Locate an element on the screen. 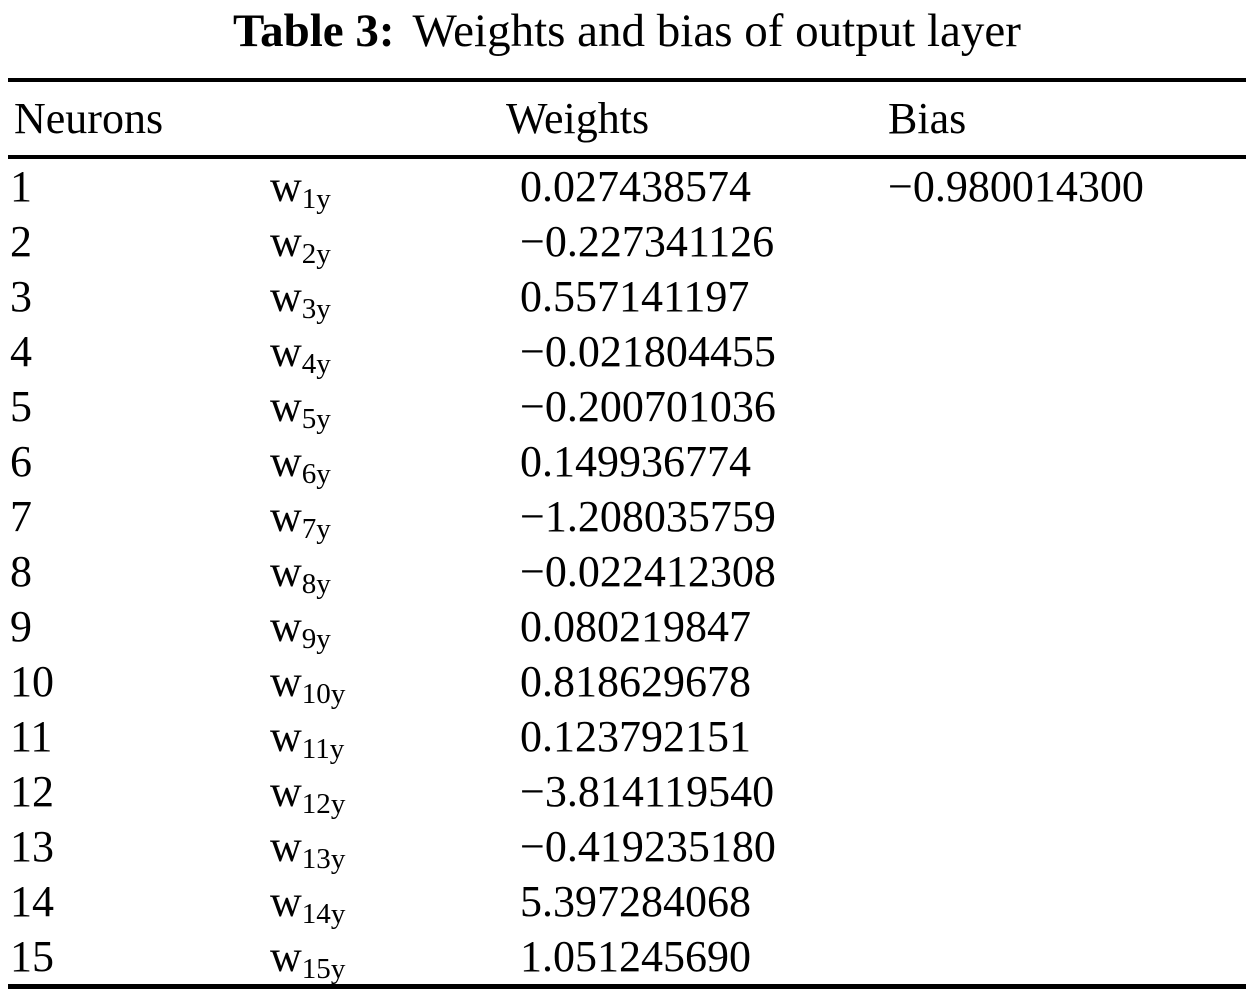 This screenshot has width=1254, height=1004. weight-value-cell: 0.027438574 is located at coordinates (635, 186).